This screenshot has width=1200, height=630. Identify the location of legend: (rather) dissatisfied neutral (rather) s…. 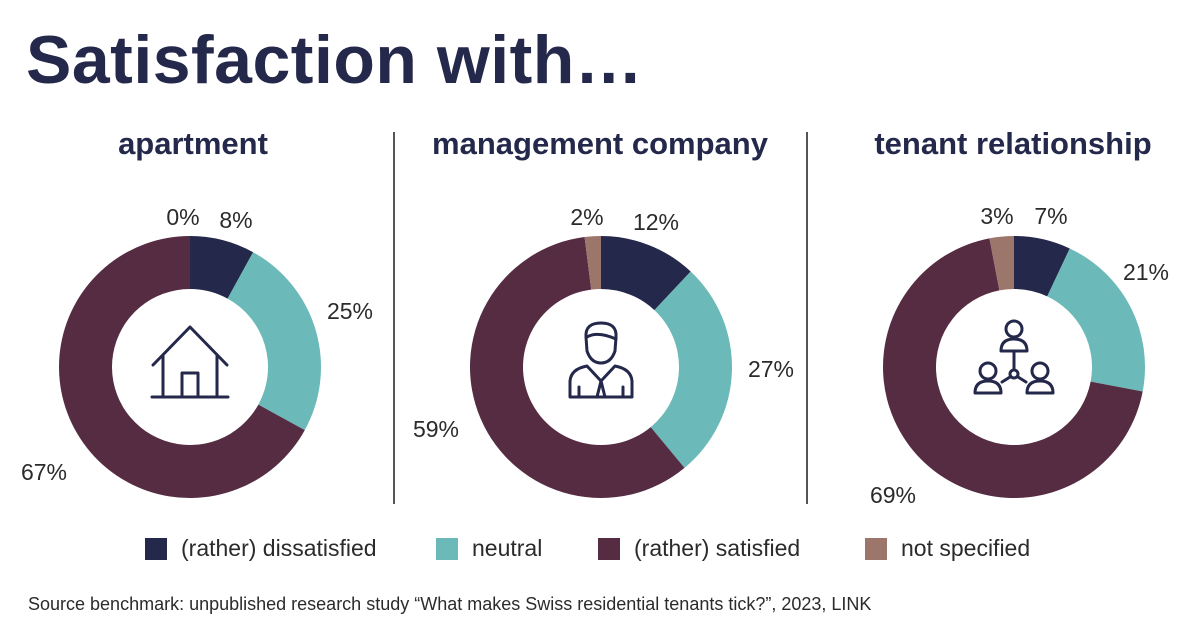
(600, 553).